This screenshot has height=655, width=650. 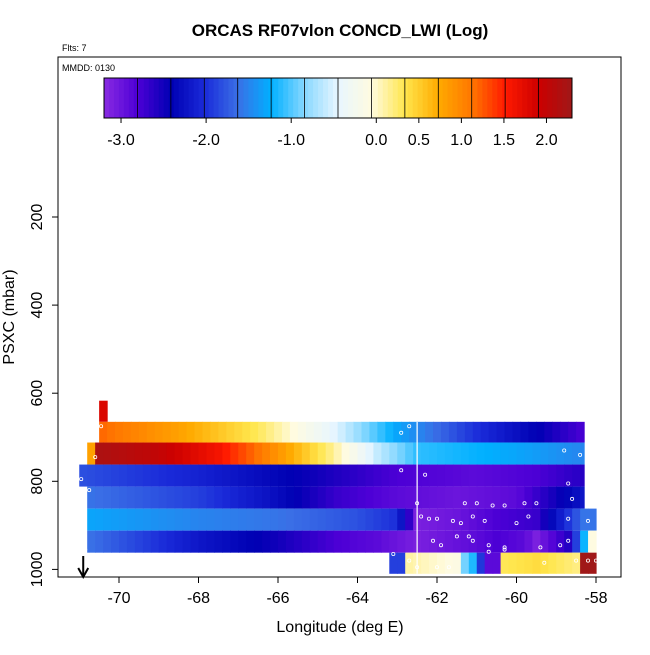 I want to click on flights-label: Flts: 7, so click(x=74, y=48).